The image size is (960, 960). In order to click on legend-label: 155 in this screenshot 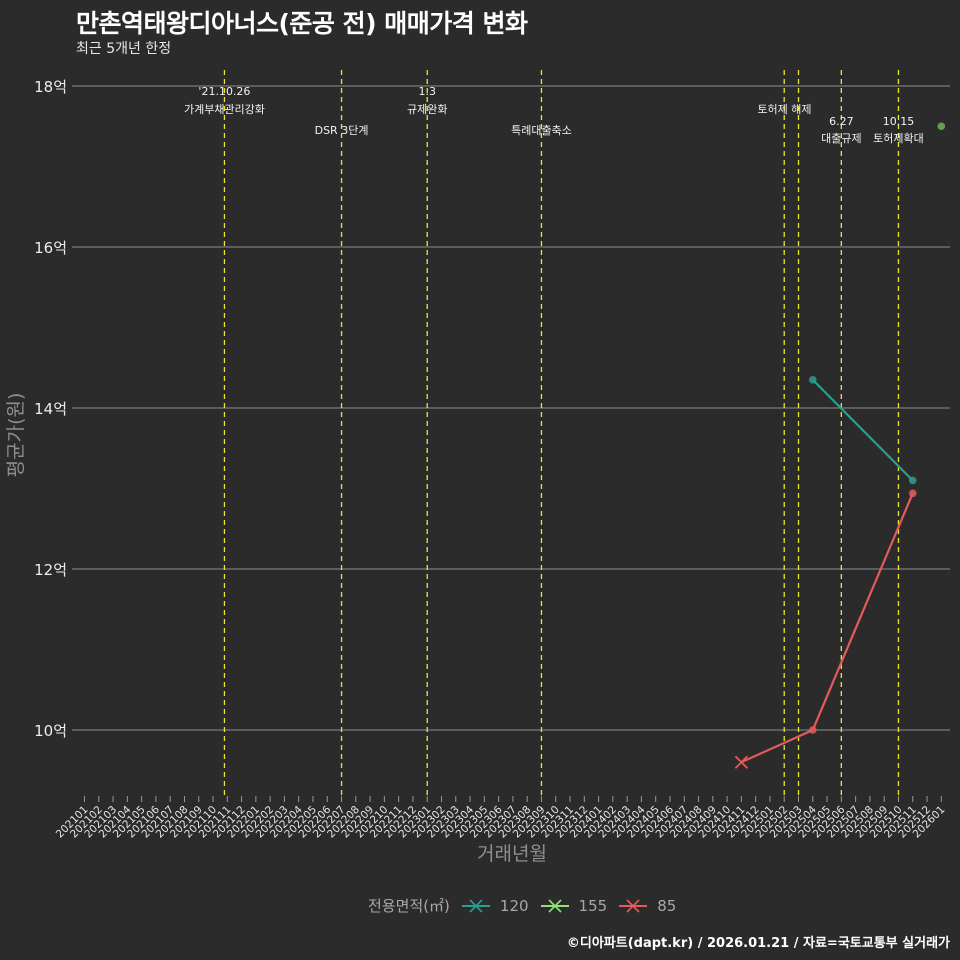, I will do `click(593, 905)`.